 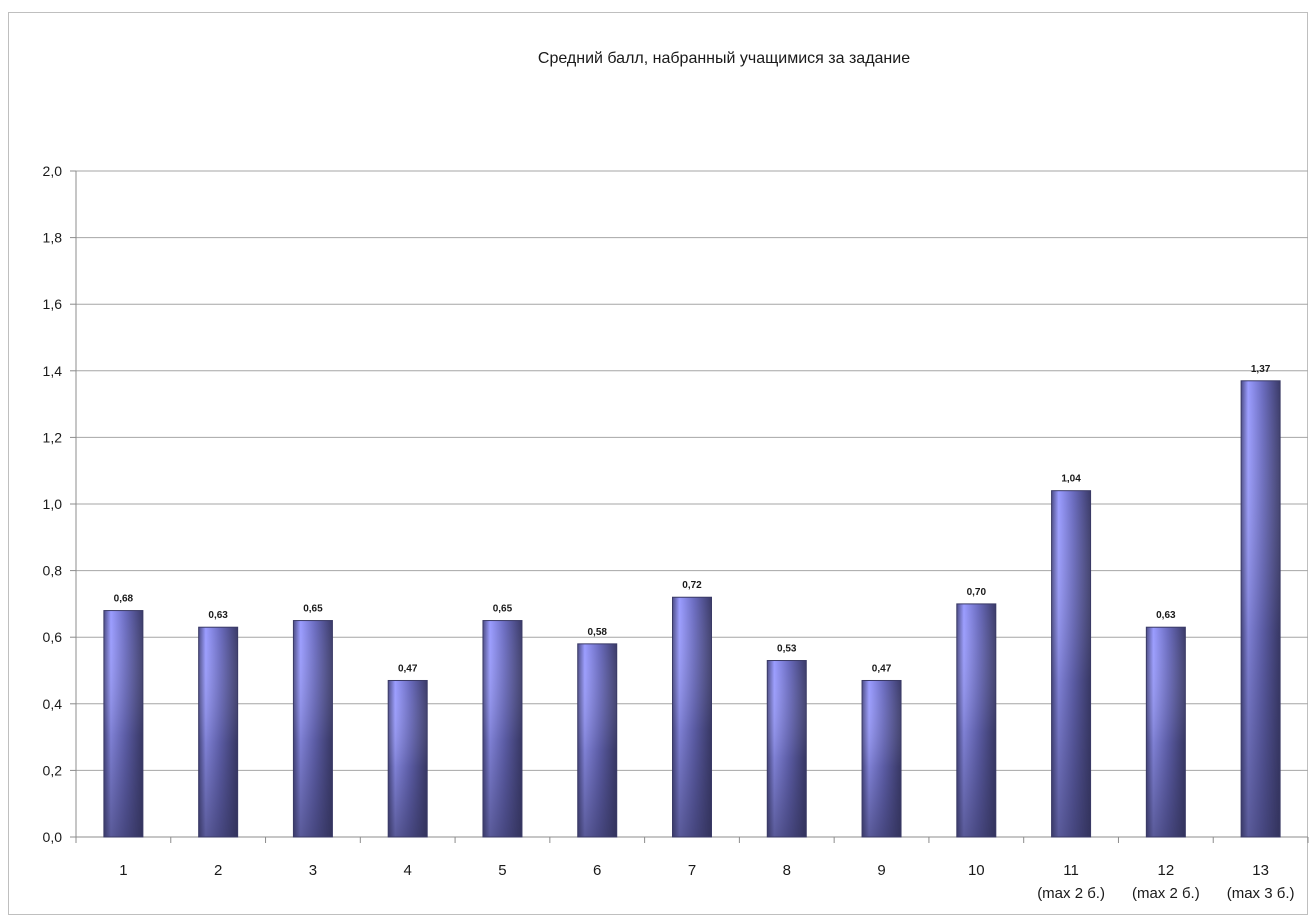 What do you see at coordinates (53, 371) in the screenshot?
I see `y-tick-label: 1,4` at bounding box center [53, 371].